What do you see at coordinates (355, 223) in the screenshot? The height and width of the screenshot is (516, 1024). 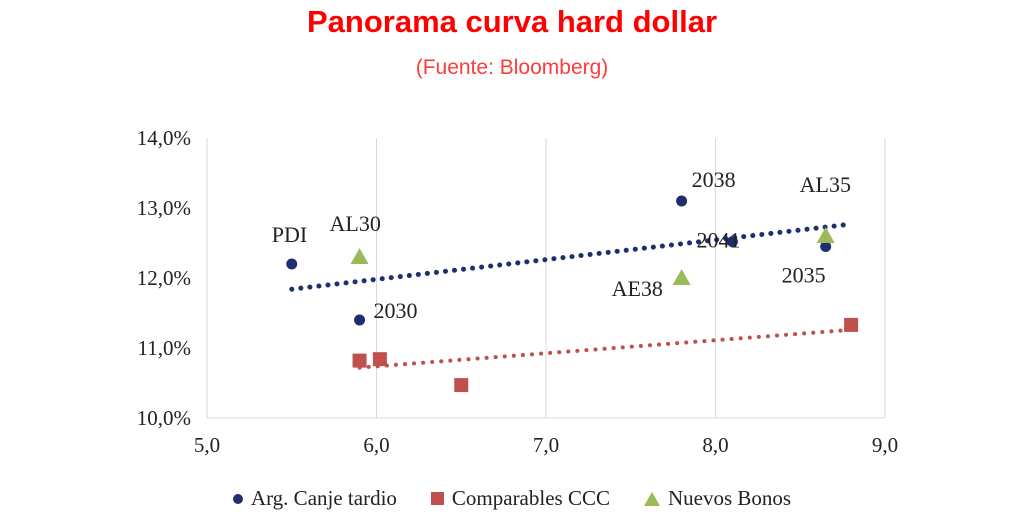 I see `data-label: AL30` at bounding box center [355, 223].